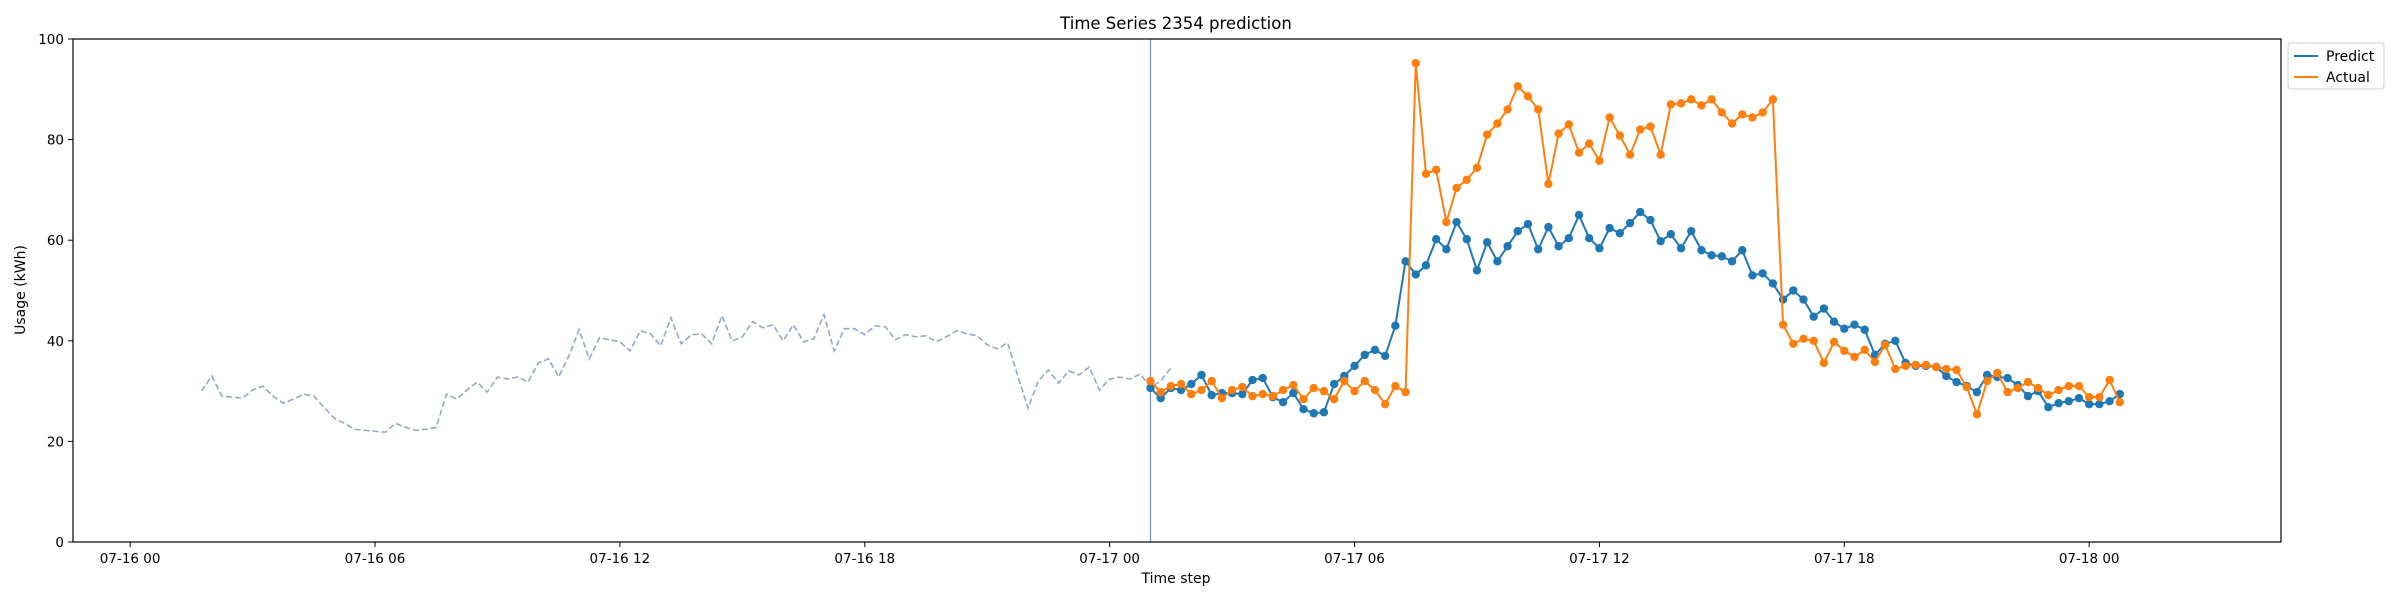  Describe the element at coordinates (2348, 78) in the screenshot. I see `legend-label-actual: Actual` at that location.